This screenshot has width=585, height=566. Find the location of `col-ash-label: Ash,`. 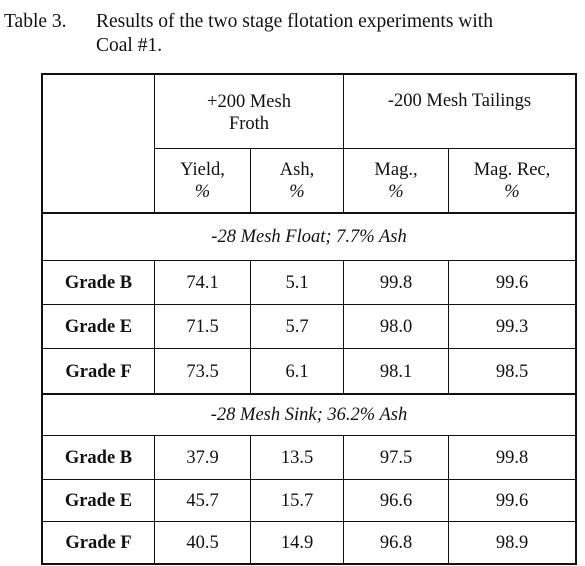

col-ash-label: Ash, is located at coordinates (297, 170).